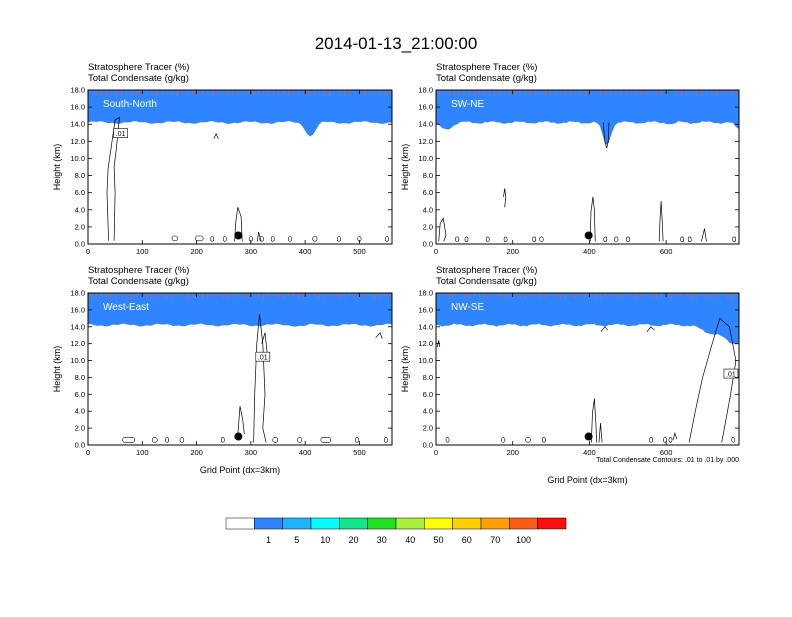 The width and height of the screenshot is (792, 617). What do you see at coordinates (305, 452) in the screenshot?
I see `x-tick-label: 400` at bounding box center [305, 452].